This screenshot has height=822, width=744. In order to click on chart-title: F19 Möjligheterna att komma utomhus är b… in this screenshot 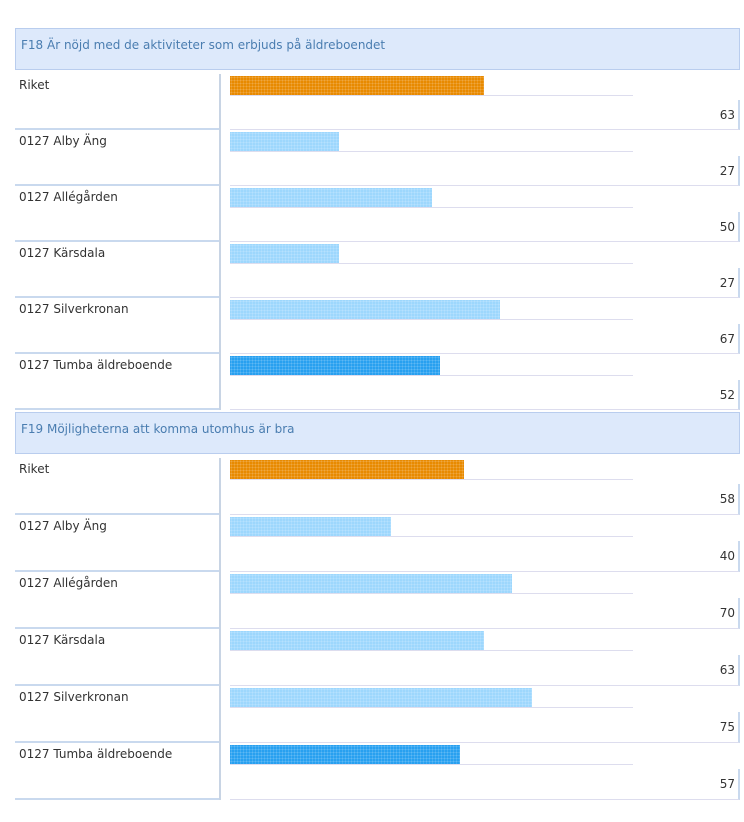, I will do `click(377, 433)`.